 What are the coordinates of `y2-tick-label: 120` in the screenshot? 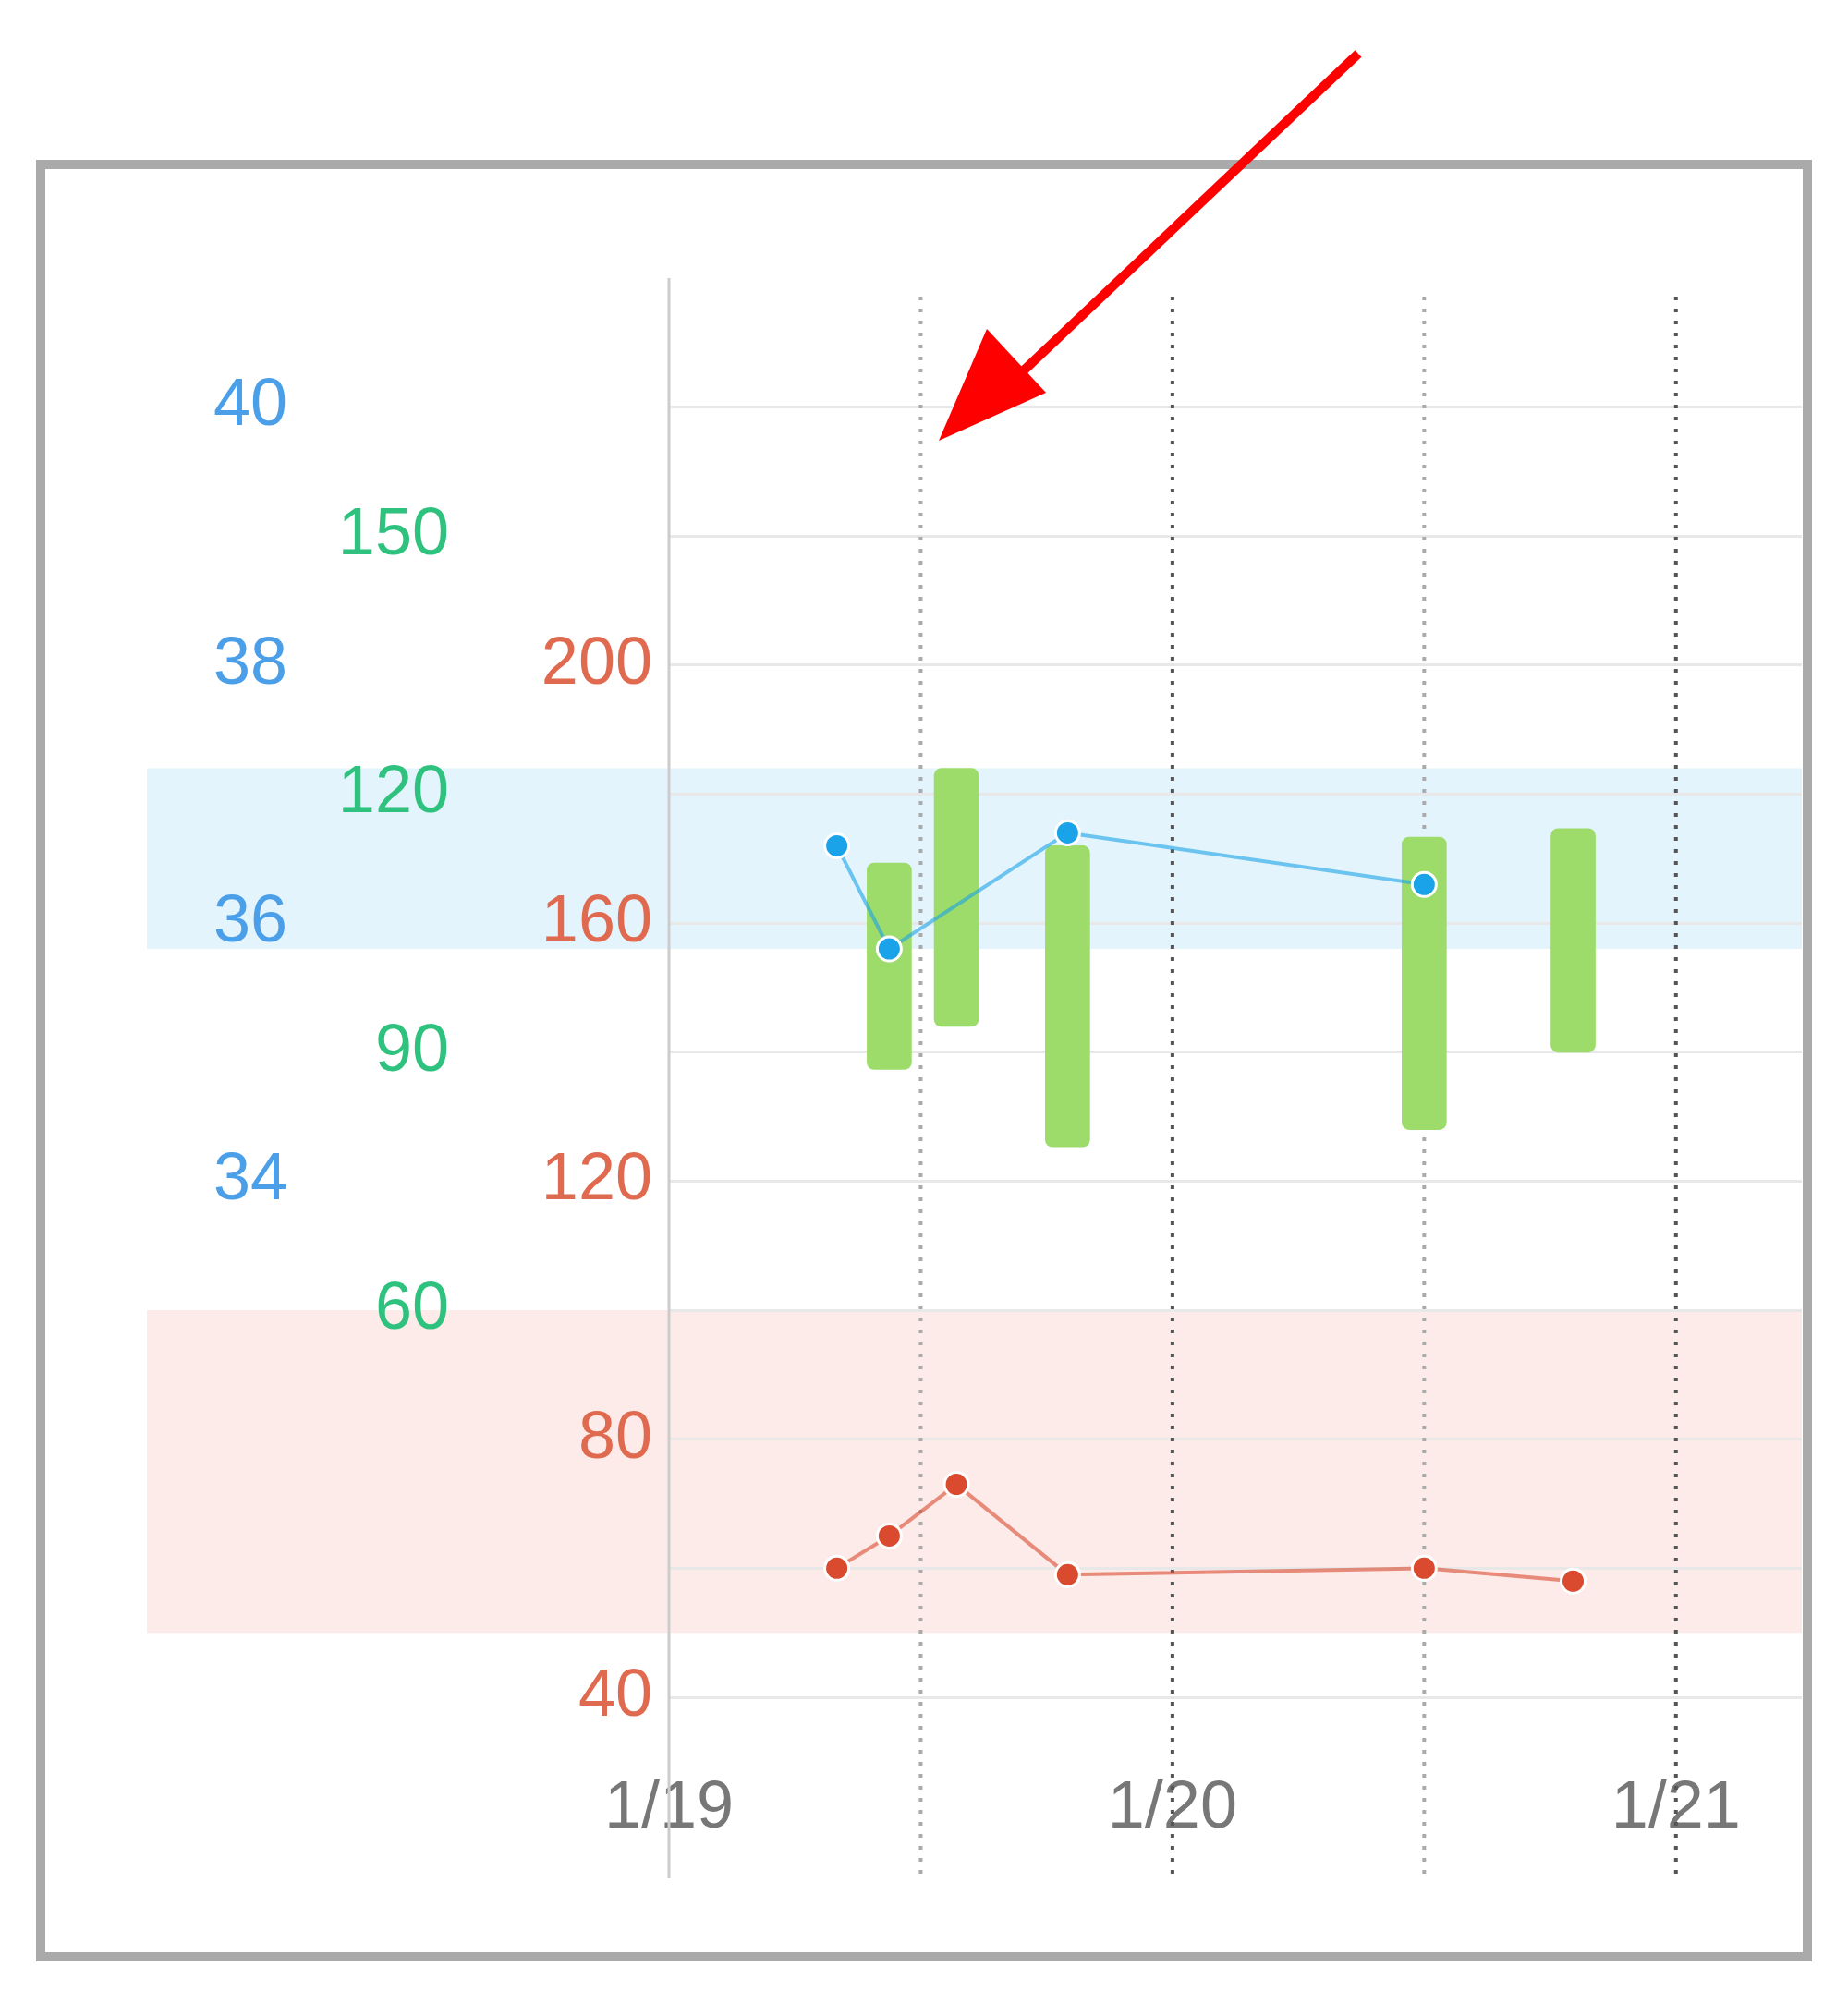 It's located at (393, 790).